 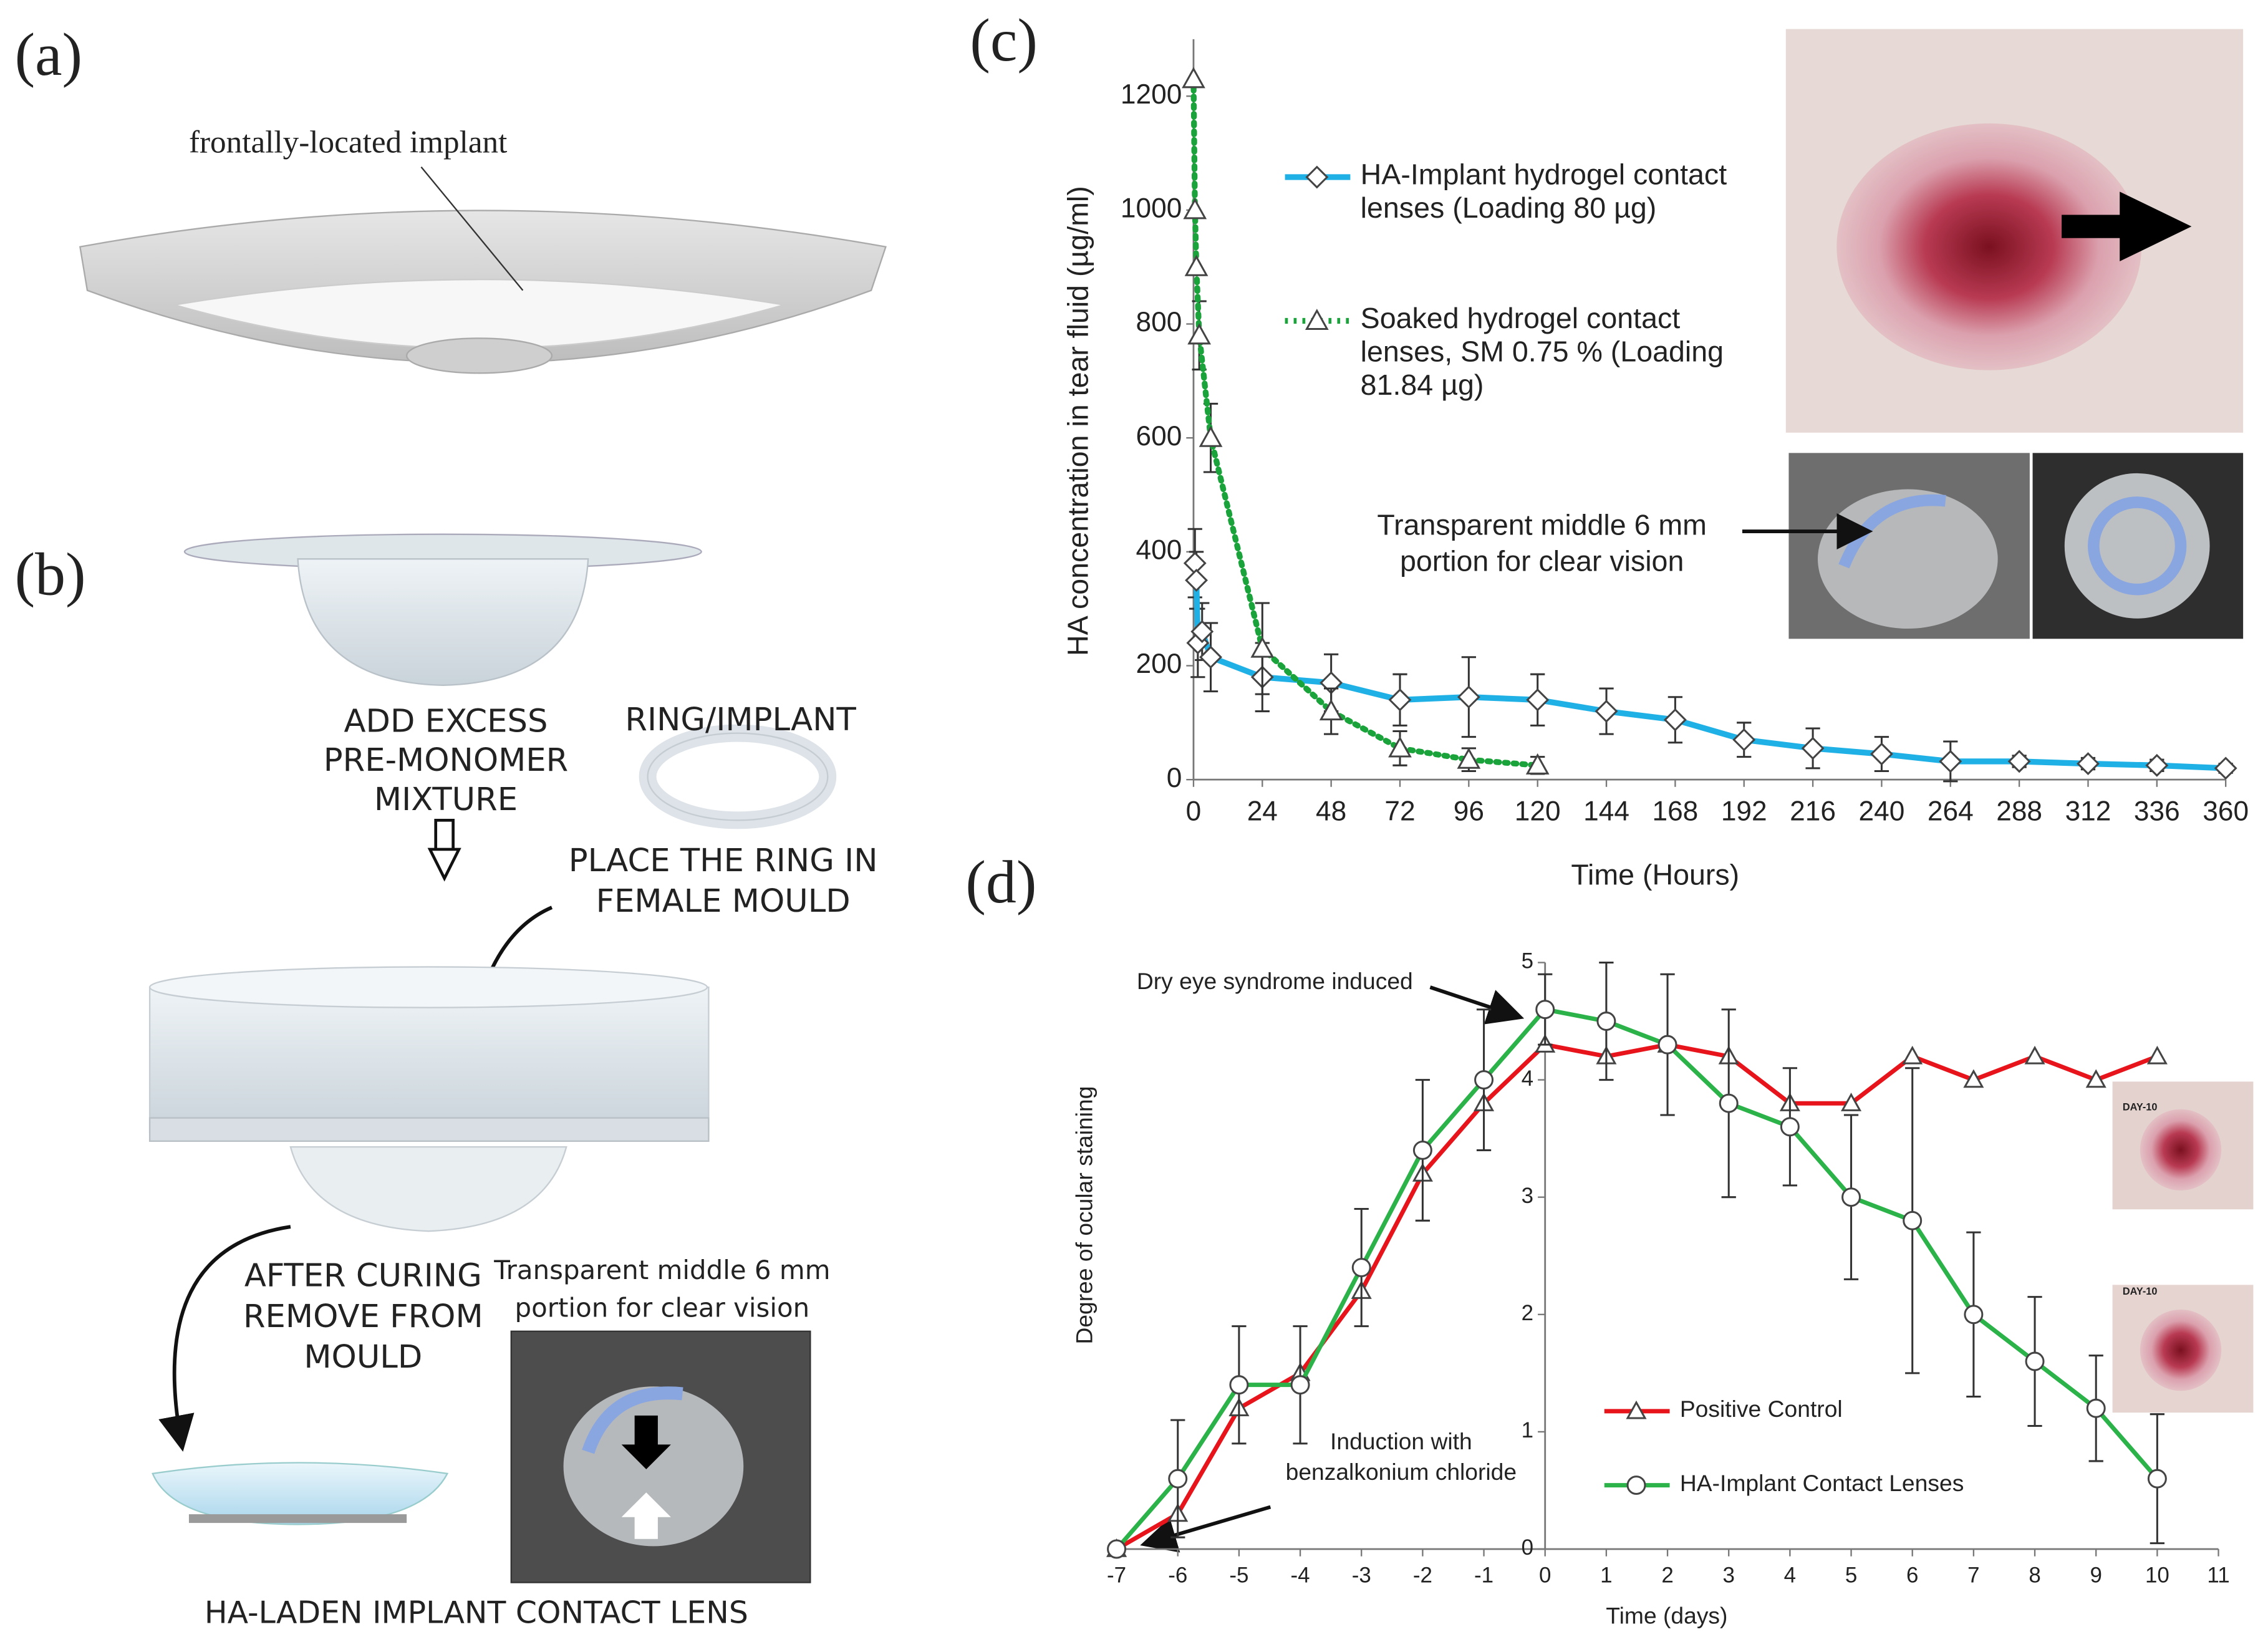 I want to click on panel-label: (b), so click(x=50, y=575).